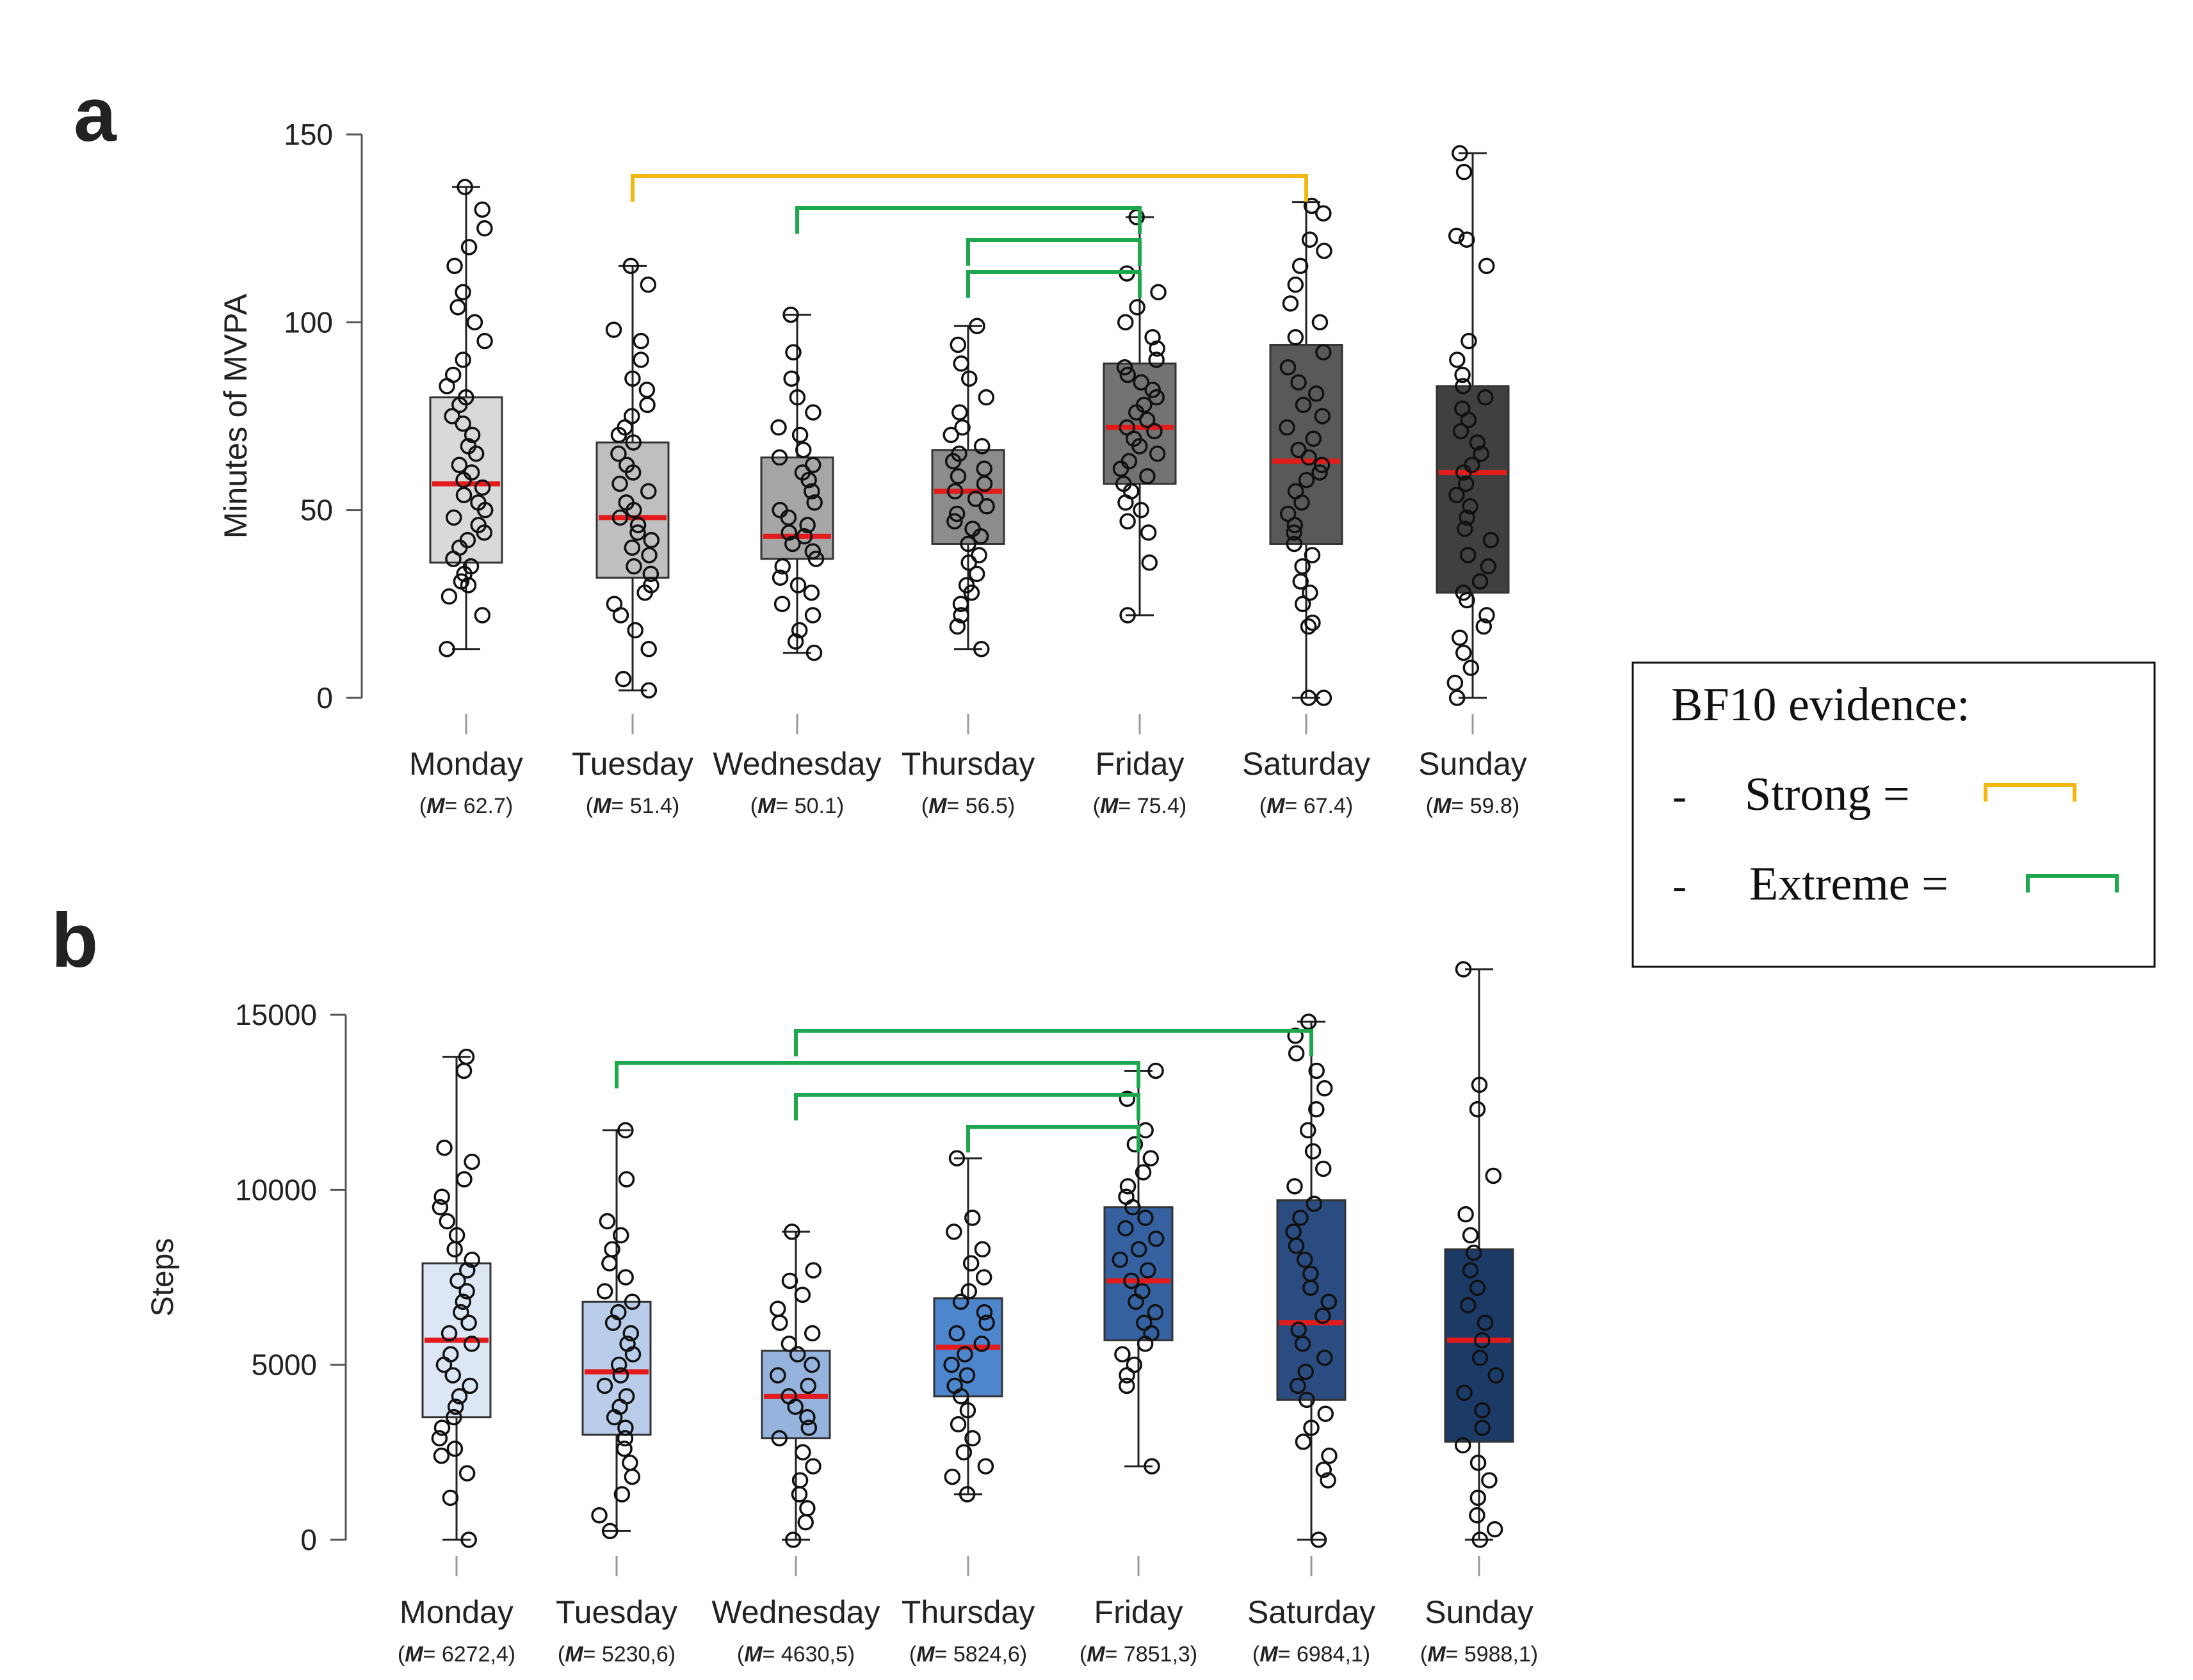 Image resolution: width=2193 pixels, height=1680 pixels. I want to click on x-tick-label: Friday, so click(1140, 764).